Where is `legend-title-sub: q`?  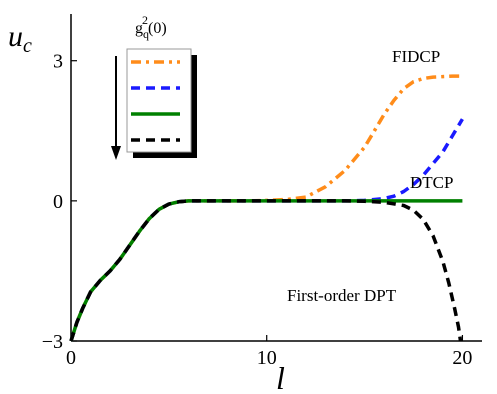
legend-title-sub: q is located at coordinates (146, 34).